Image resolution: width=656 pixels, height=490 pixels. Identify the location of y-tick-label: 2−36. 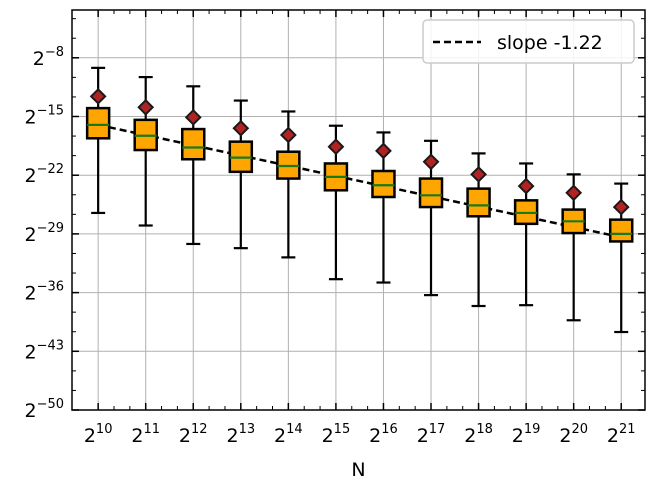
(44, 292).